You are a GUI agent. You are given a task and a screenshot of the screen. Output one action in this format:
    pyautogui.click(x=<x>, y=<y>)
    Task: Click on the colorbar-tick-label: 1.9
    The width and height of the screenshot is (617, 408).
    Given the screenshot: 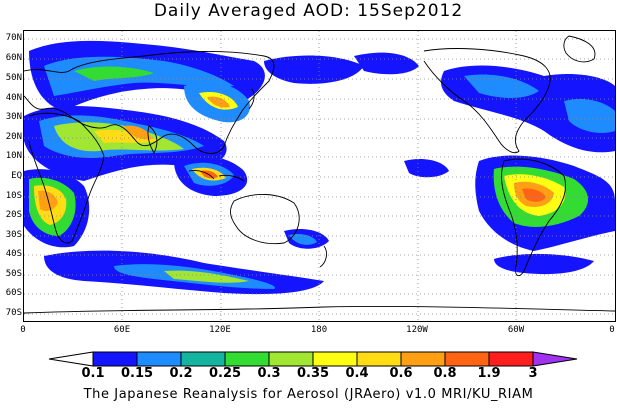 What is the action you would take?
    pyautogui.click(x=489, y=373)
    